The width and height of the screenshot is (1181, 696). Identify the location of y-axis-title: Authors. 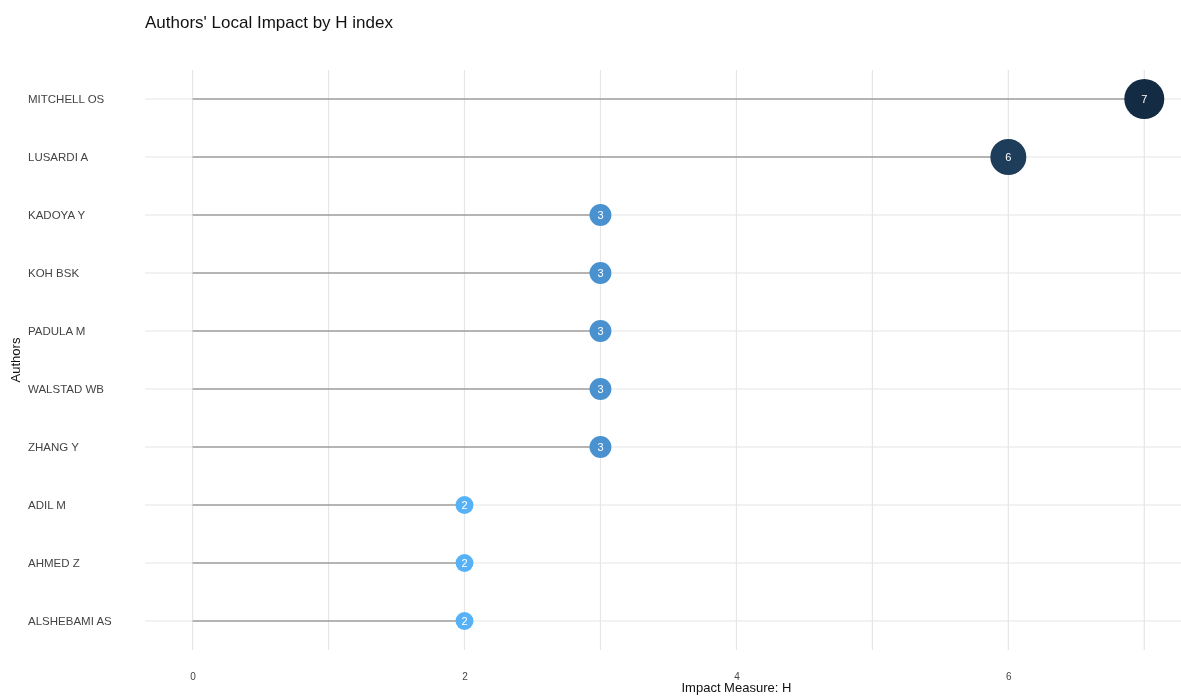
(15, 360).